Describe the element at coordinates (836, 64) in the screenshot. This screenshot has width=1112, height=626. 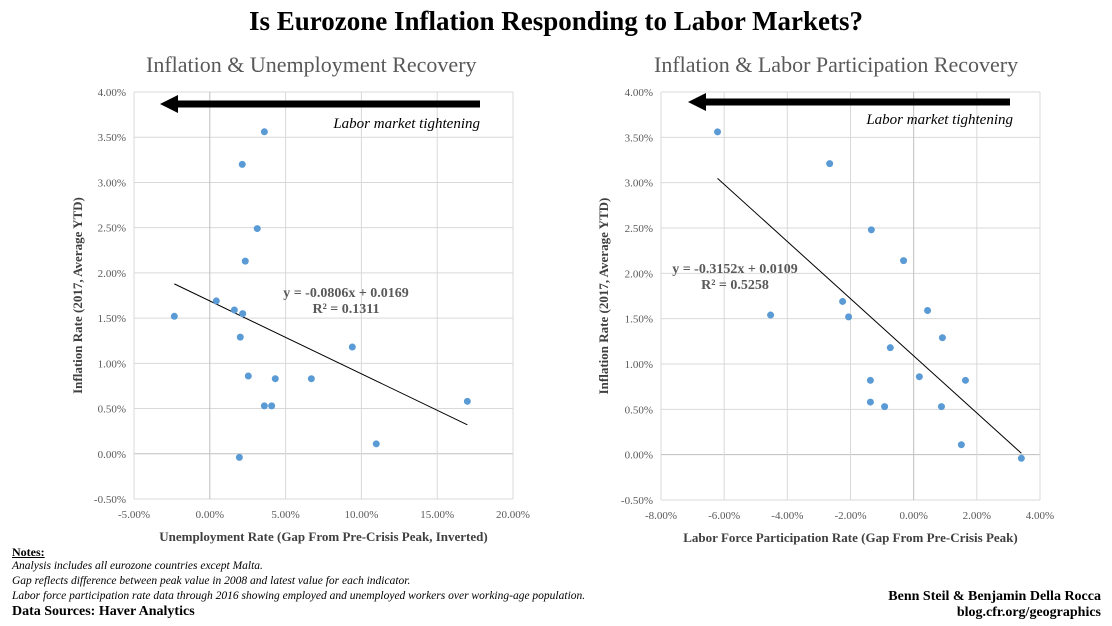
I see `right-chart-title: Inflation & Labor Participation Recovery` at that location.